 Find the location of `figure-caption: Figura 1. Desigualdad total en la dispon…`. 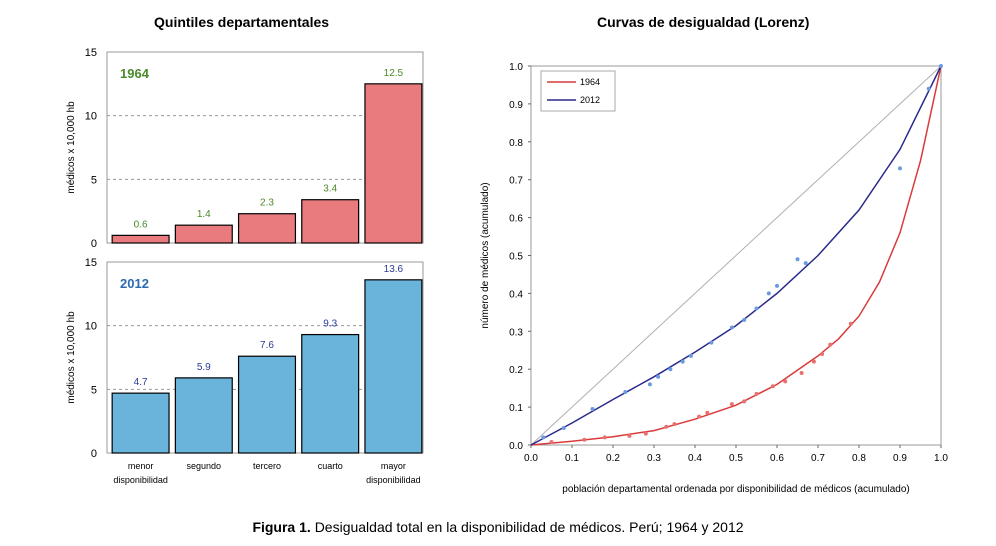

figure-caption: Figura 1. Desigualdad total en la dispon… is located at coordinates (498, 527).